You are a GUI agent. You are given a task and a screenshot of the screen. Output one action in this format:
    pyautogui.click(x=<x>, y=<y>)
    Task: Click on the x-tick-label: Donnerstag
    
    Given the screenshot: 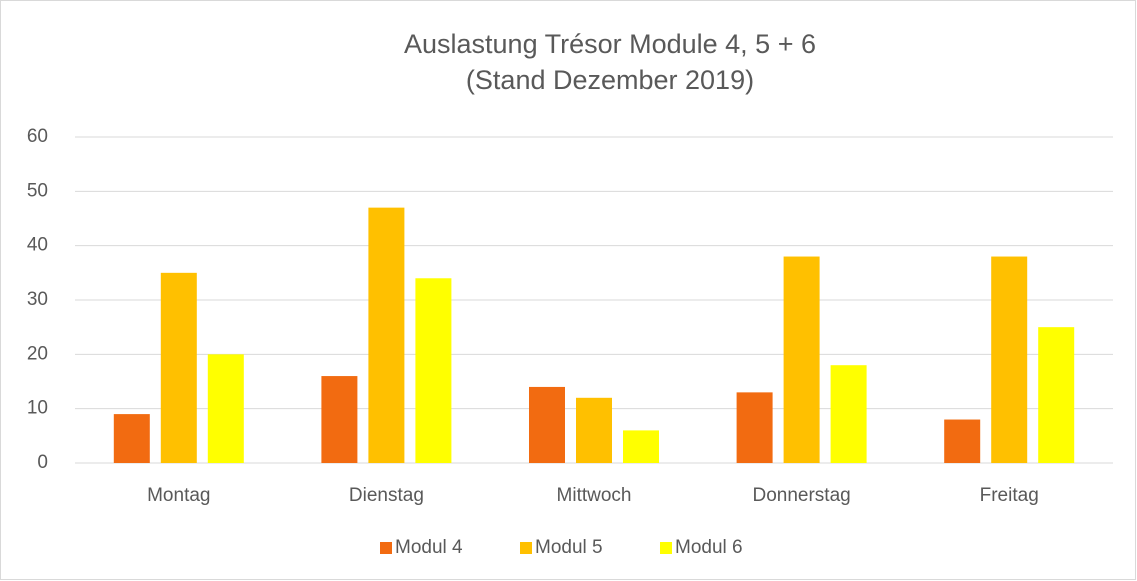 What is the action you would take?
    pyautogui.click(x=801, y=495)
    